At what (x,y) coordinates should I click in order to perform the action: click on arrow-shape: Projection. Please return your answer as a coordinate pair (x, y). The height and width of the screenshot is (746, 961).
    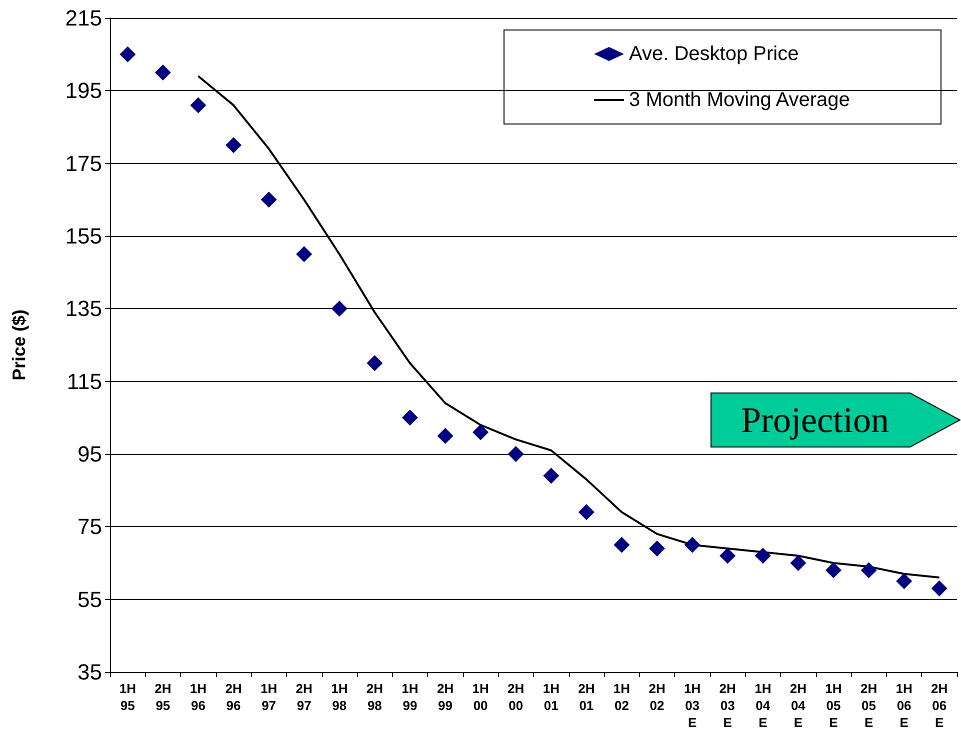
    Looking at the image, I should click on (835, 420).